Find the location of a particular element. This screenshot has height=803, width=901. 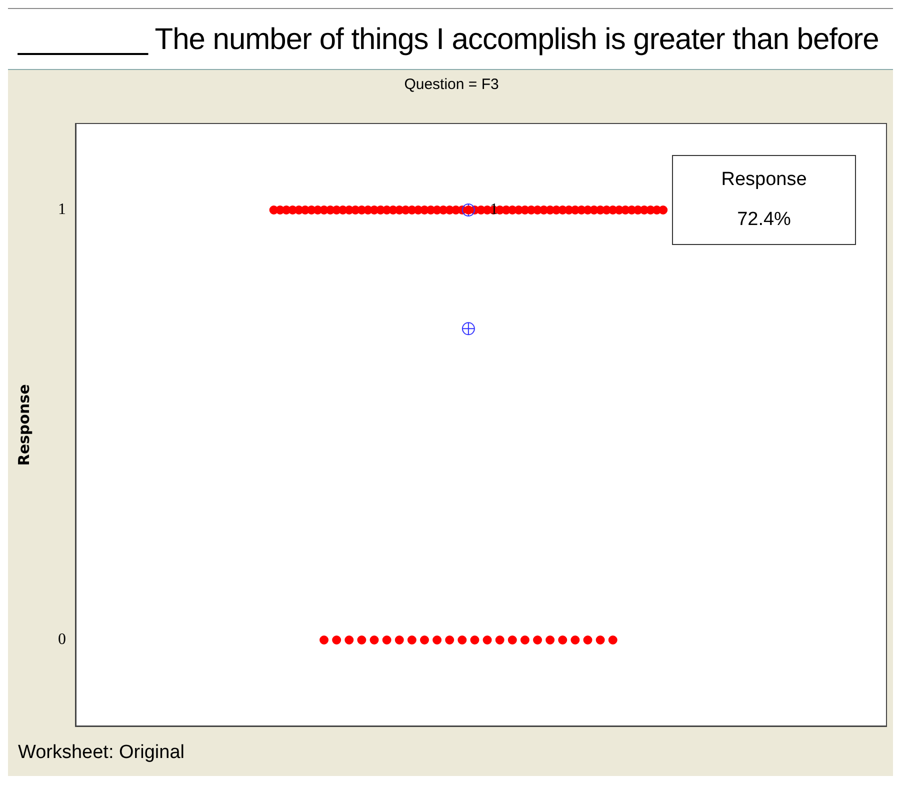

chart-title: ________ The number of things I accomplish is greater than before is located at coordinates (450, 39).